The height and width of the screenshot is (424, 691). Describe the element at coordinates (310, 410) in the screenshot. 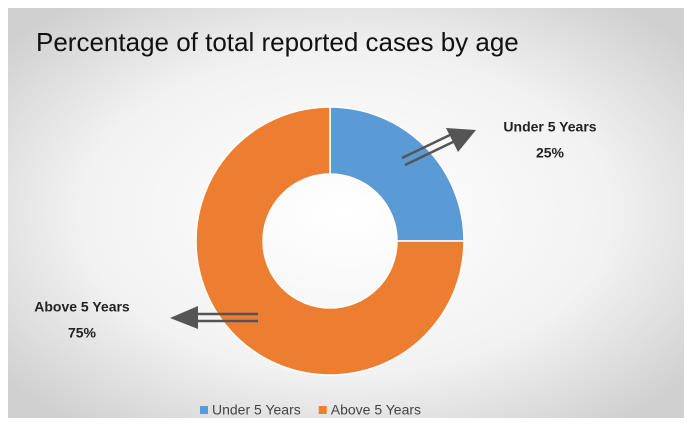

I see `legend: Under 5 Years Above 5 Years` at that location.